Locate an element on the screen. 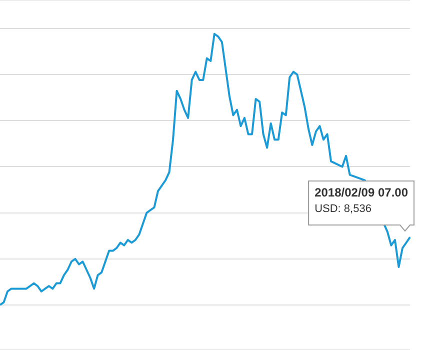  annotation: USD: 8,536 is located at coordinates (343, 209).